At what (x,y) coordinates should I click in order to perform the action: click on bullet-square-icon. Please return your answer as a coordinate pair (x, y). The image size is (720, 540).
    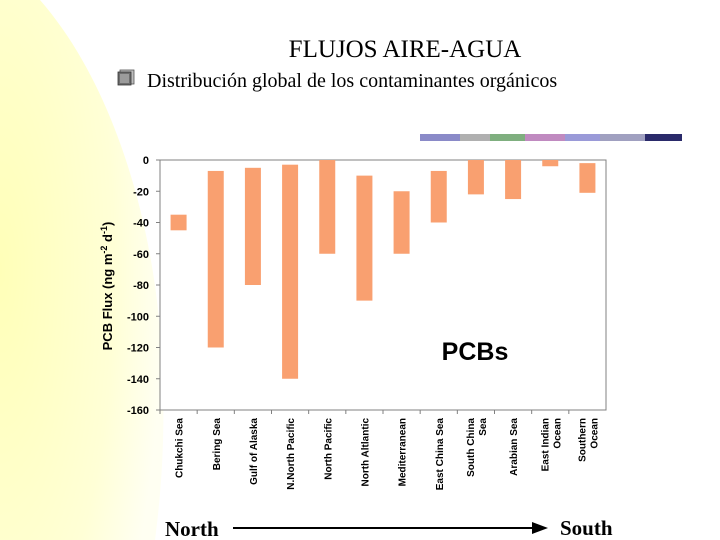
    Looking at the image, I should click on (126, 77).